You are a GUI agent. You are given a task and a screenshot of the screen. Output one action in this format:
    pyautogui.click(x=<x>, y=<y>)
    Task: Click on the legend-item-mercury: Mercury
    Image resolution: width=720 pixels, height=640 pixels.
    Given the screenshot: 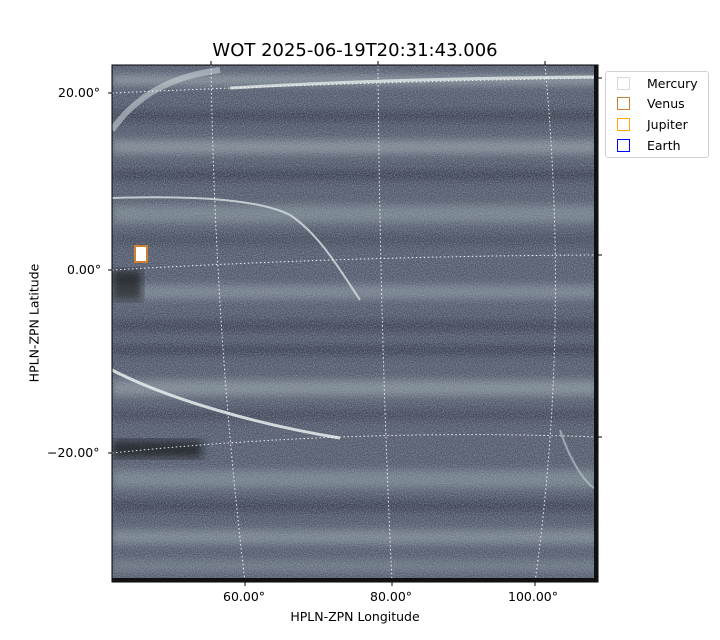 What is the action you would take?
    pyautogui.click(x=657, y=83)
    